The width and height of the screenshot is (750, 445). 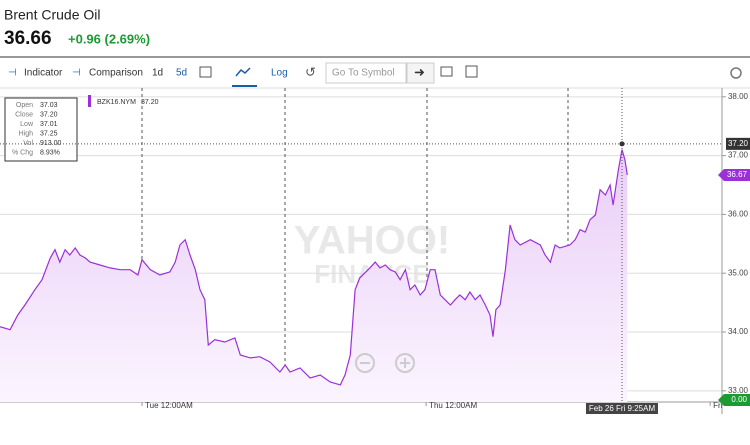 What do you see at coordinates (24, 114) in the screenshot?
I see `ohlc-label: Close` at bounding box center [24, 114].